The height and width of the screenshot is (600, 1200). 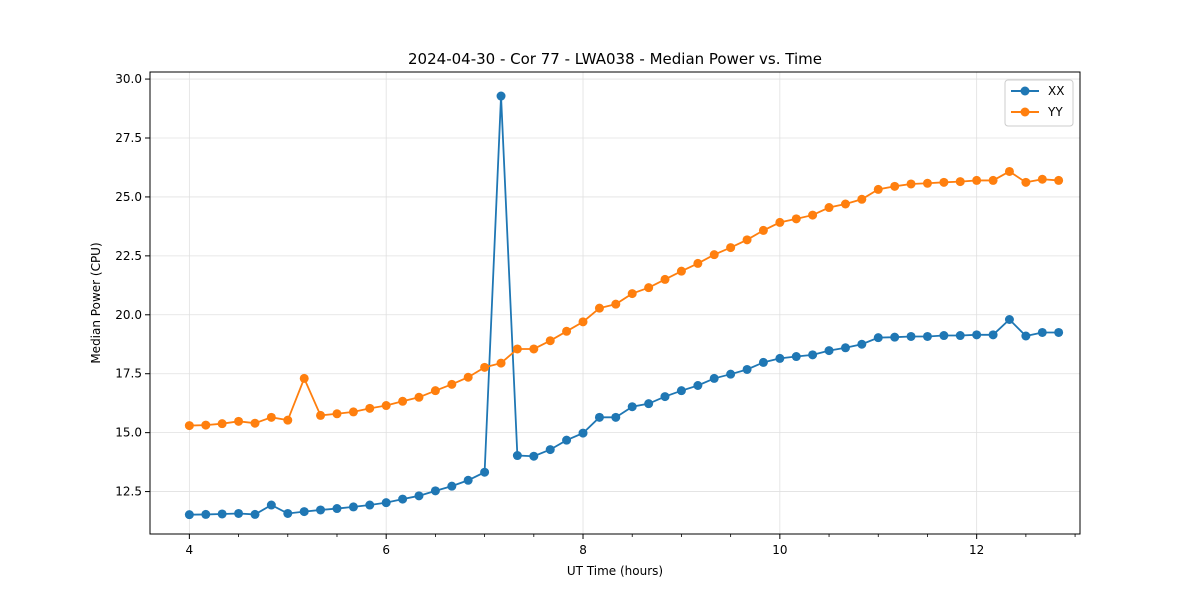 What do you see at coordinates (128, 433) in the screenshot?
I see `y-tick-label: 15.0` at bounding box center [128, 433].